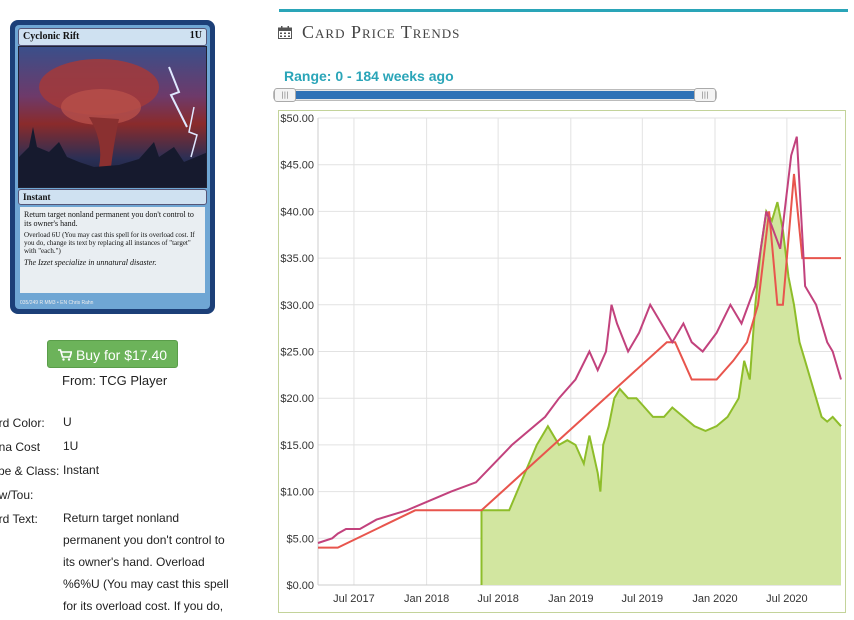  Describe the element at coordinates (297, 306) in the screenshot. I see `y-tick-label: $30.00` at that location.